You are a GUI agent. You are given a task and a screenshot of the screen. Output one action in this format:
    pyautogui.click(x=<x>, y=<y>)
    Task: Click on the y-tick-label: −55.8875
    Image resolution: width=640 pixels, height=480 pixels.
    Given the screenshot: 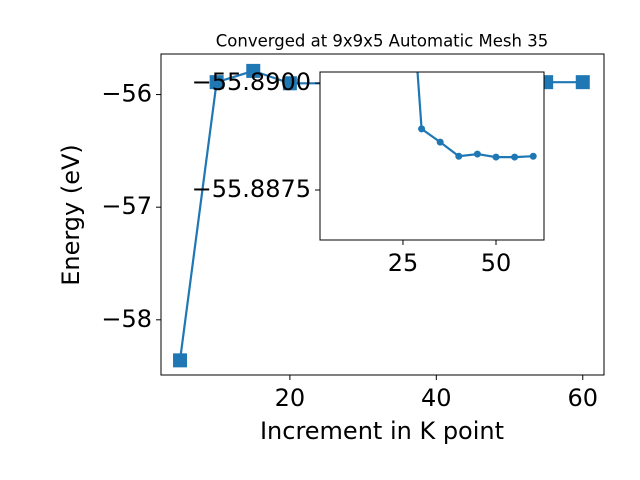 What is the action you would take?
    pyautogui.click(x=251, y=189)
    